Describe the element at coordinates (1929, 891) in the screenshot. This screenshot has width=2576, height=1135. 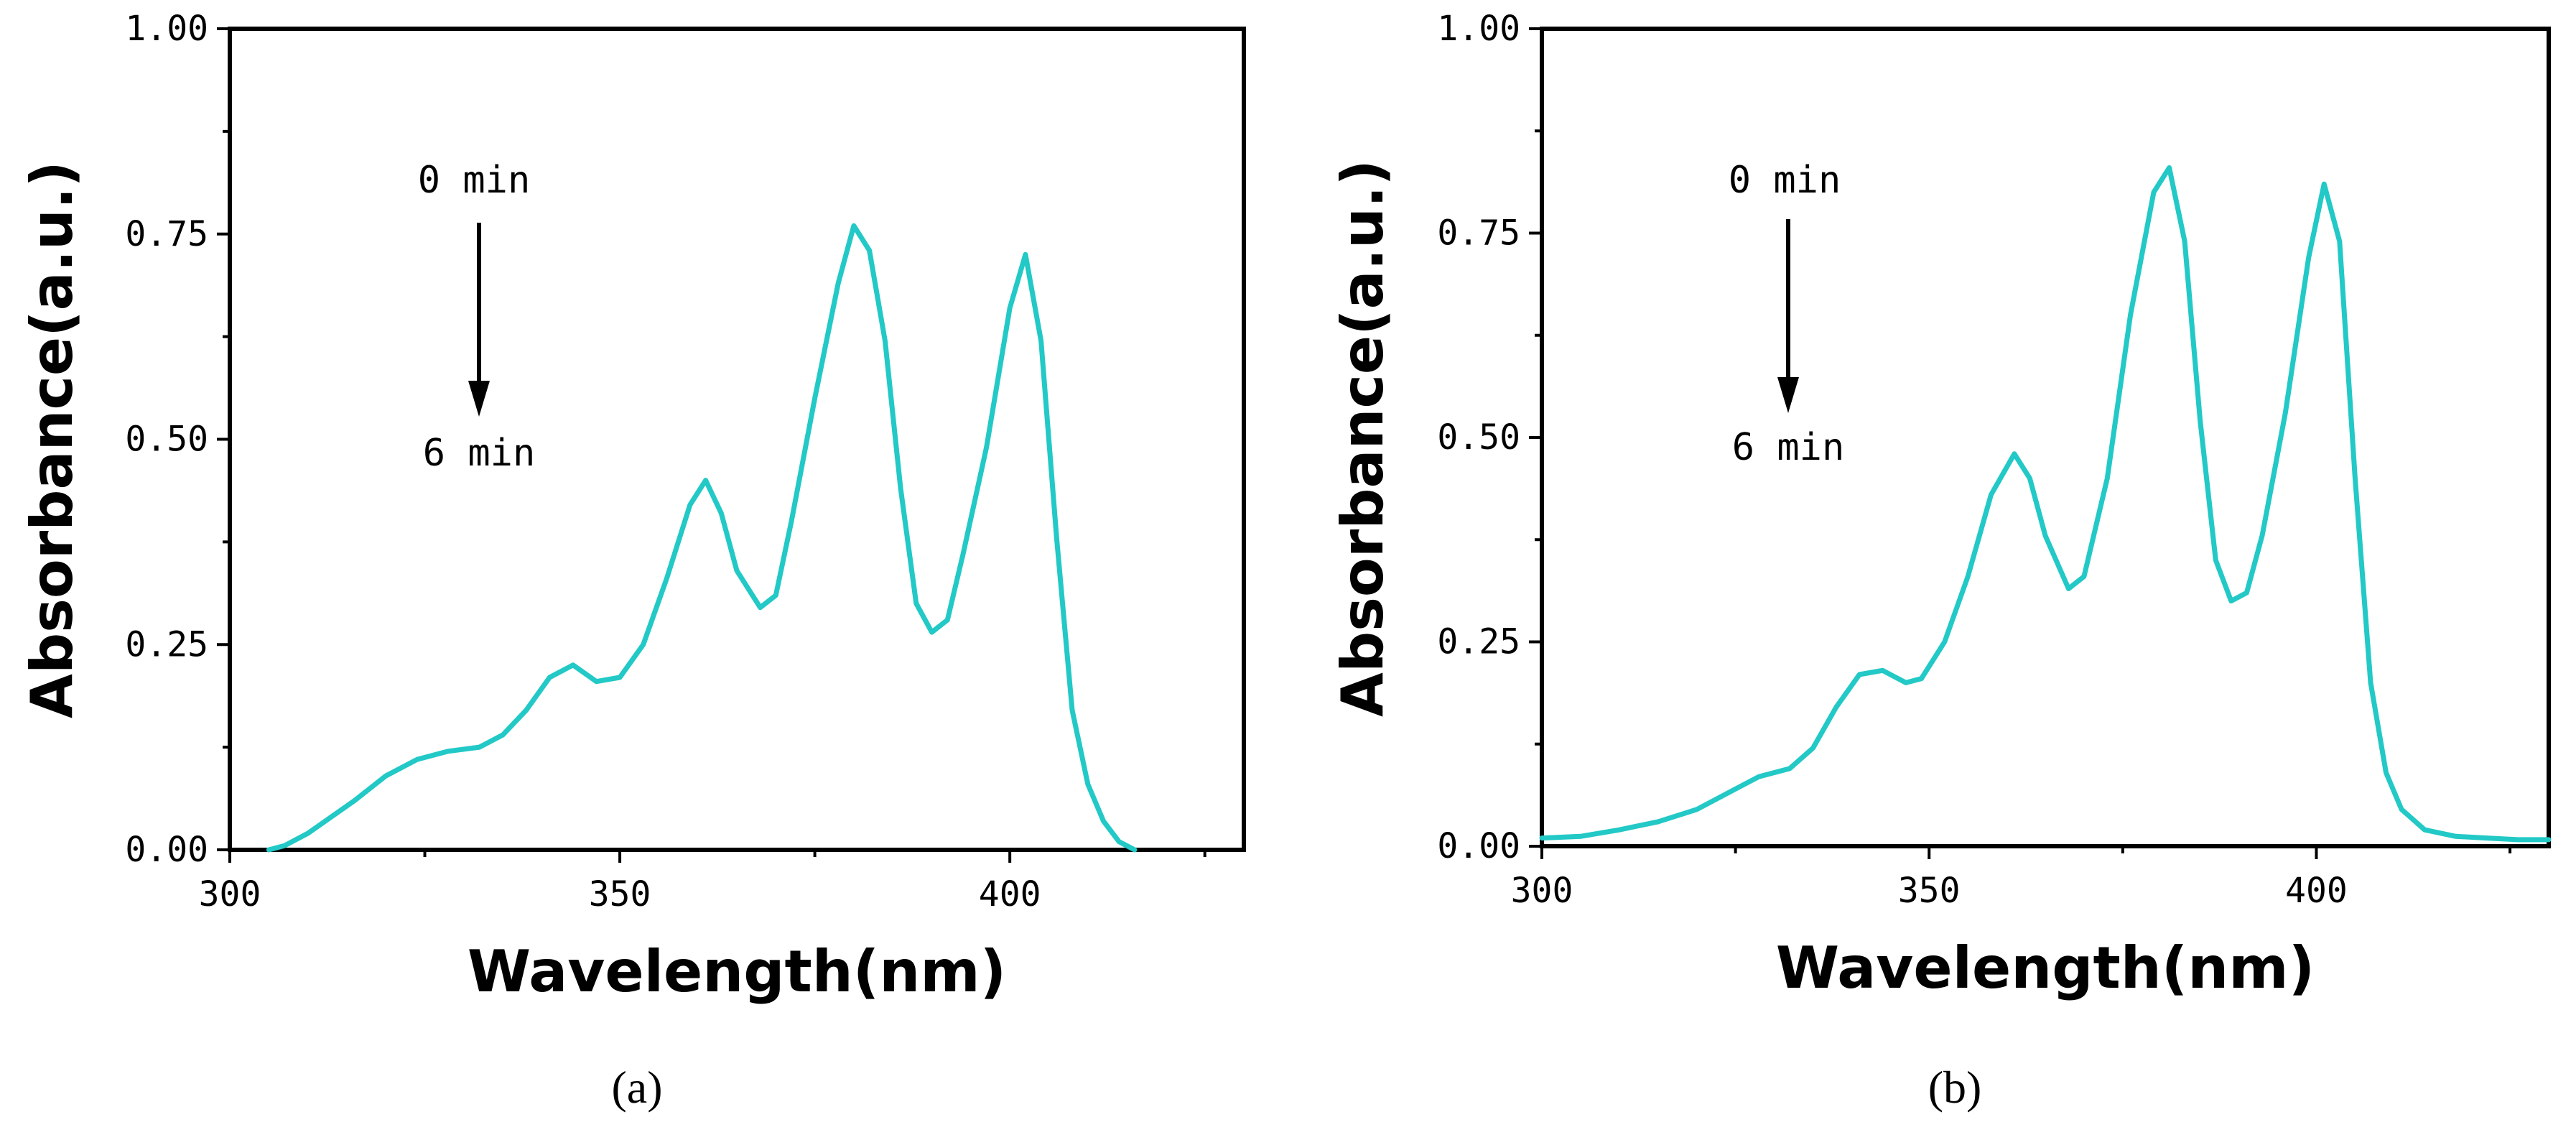
I see `x-tick-label-b-1: 350` at that location.